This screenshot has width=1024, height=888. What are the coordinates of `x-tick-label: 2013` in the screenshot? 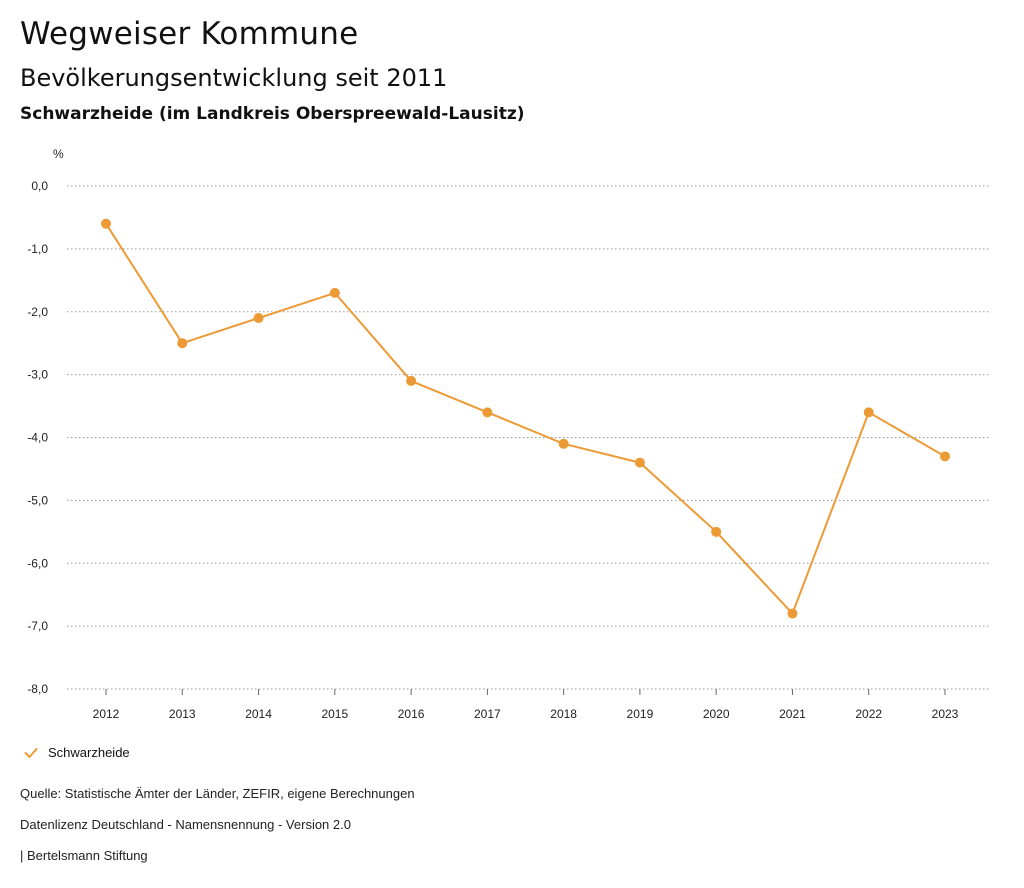 It's located at (182, 714).